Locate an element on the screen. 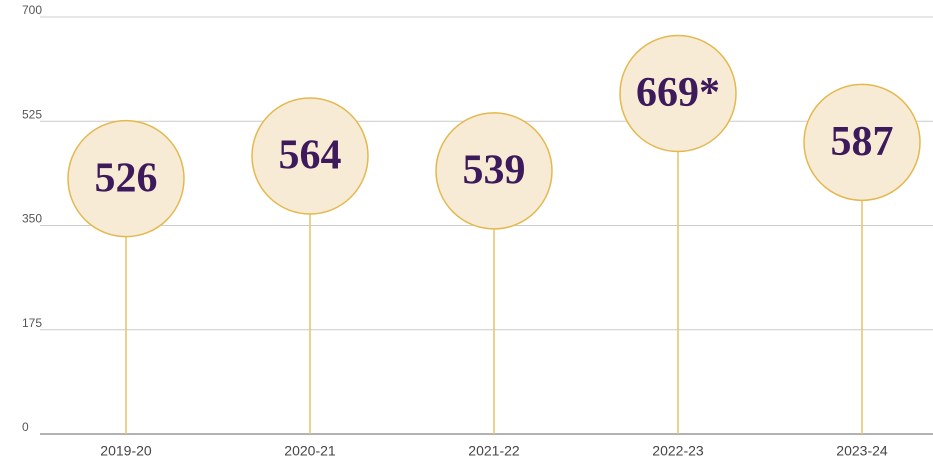 Image resolution: width=933 pixels, height=460 pixels. value-label: 587 is located at coordinates (862, 142).